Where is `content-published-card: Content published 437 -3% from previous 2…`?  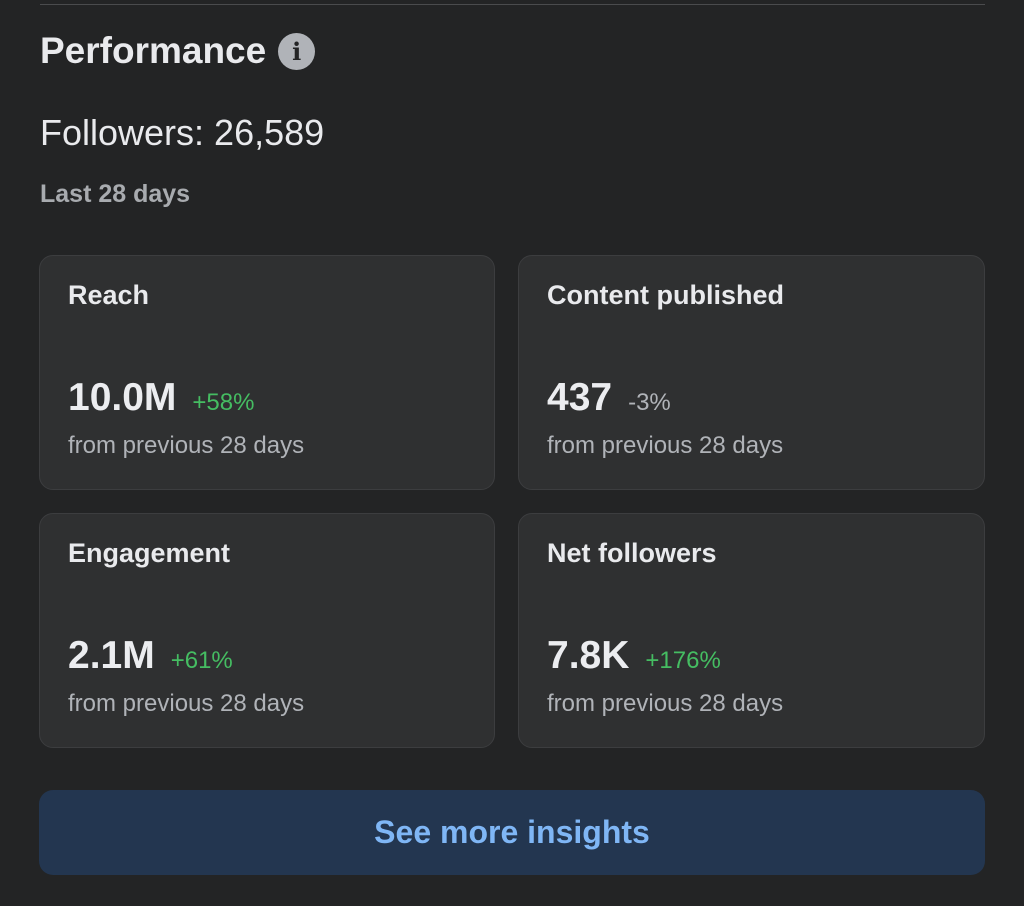
content-published-card: Content published 437 -3% from previous 2… is located at coordinates (751, 372).